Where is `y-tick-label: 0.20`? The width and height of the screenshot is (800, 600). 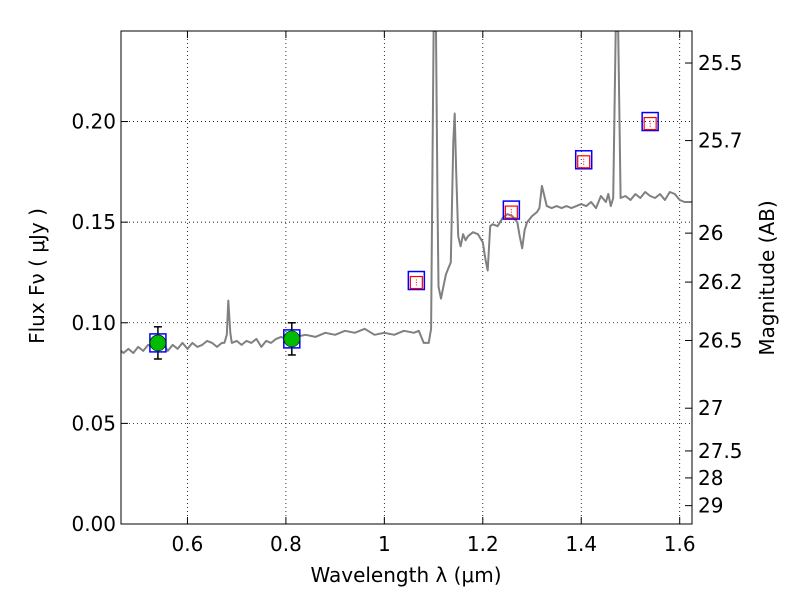
y-tick-label: 0.20 is located at coordinates (93, 122).